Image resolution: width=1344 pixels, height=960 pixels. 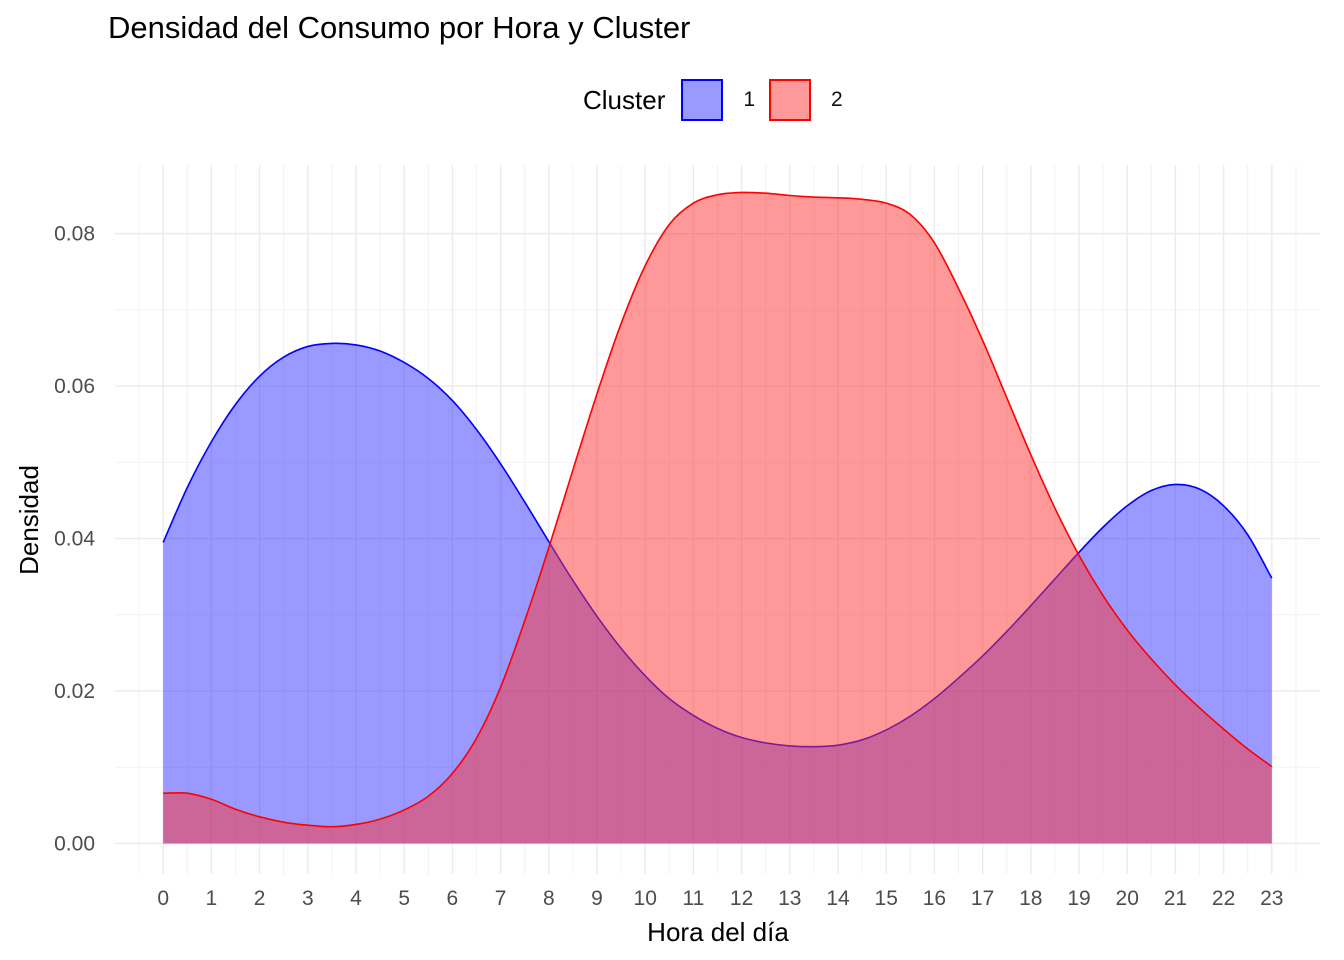 What do you see at coordinates (399, 27) in the screenshot?
I see `chart-title: Densidad del Consumo por Hora y Cluster` at bounding box center [399, 27].